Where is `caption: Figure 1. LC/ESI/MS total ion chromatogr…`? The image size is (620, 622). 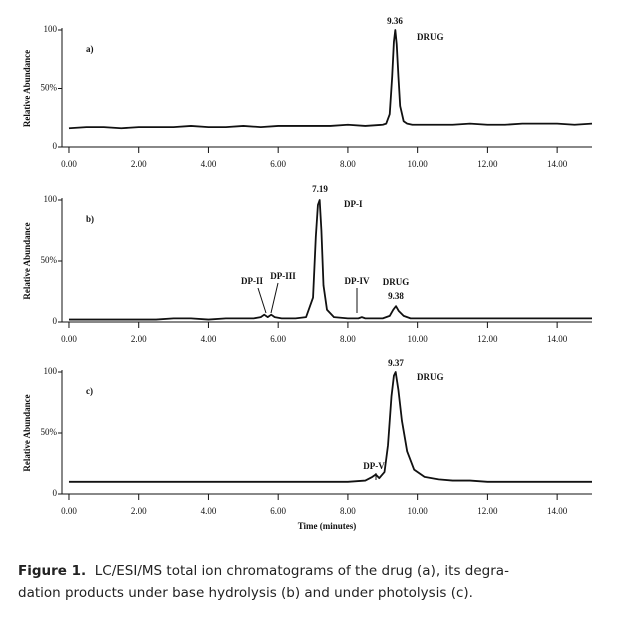
caption: Figure 1. LC/ESI/MS total ion chromatogr… is located at coordinates (263, 582).